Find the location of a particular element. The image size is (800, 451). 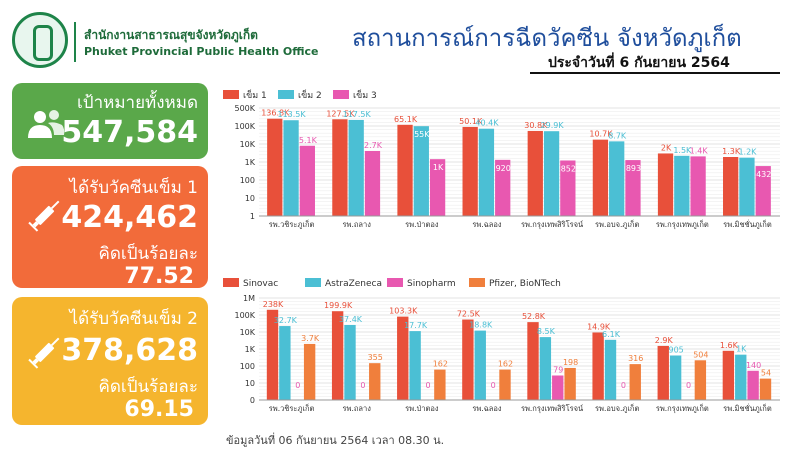

x-tick-label: รพ.ป่าตอง is located at coordinates (422, 224).